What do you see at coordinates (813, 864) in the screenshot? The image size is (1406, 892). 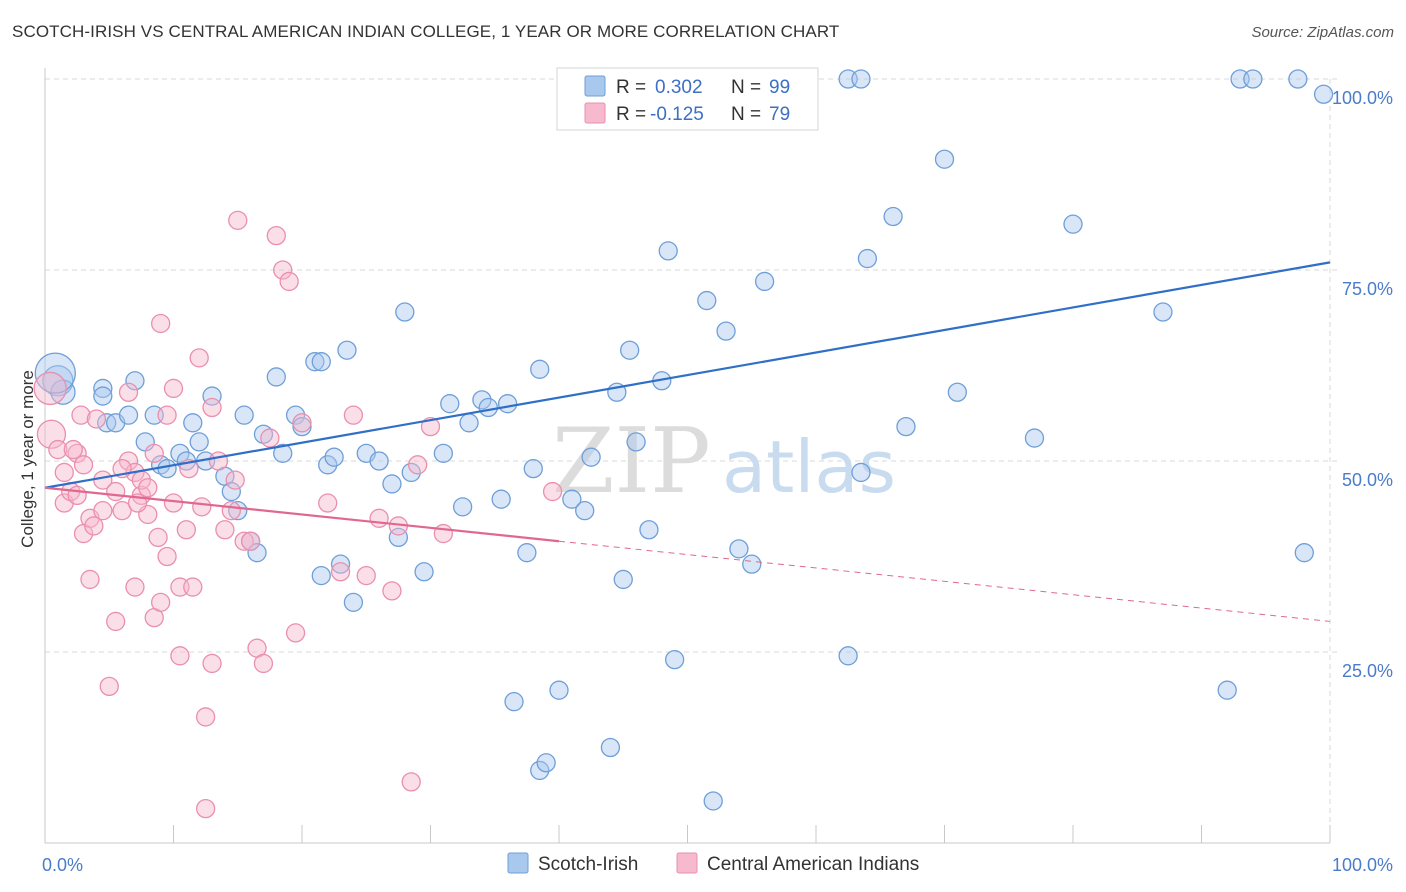 I see `bottom-legend-label-pink: Central American Indians` at bounding box center [813, 864].